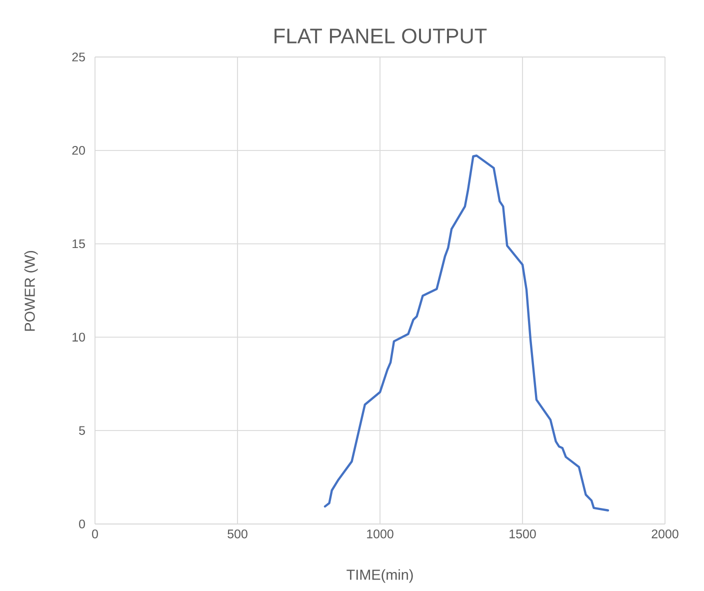  What do you see at coordinates (82, 524) in the screenshot?
I see `y-tick-label: 0` at bounding box center [82, 524].